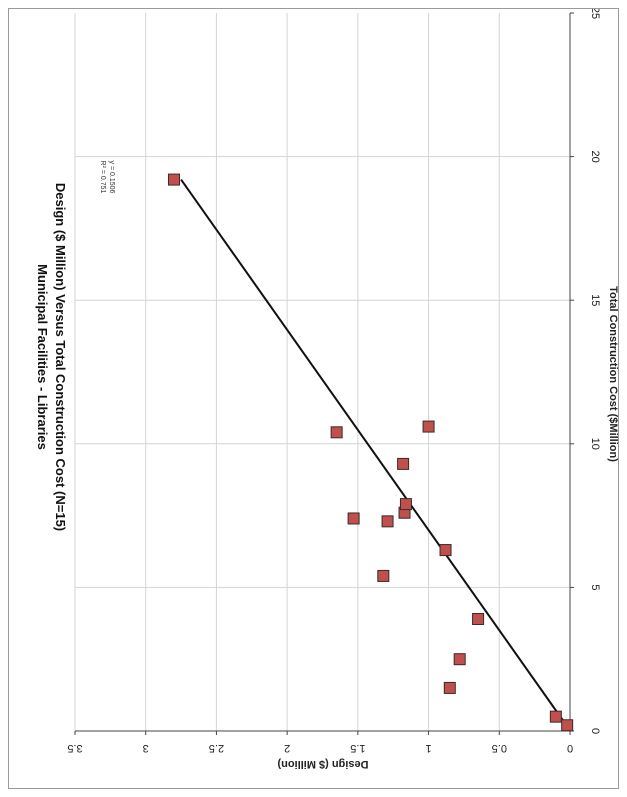 The width and height of the screenshot is (627, 797). What do you see at coordinates (595, 444) in the screenshot?
I see `x-tick-label: 10` at bounding box center [595, 444].